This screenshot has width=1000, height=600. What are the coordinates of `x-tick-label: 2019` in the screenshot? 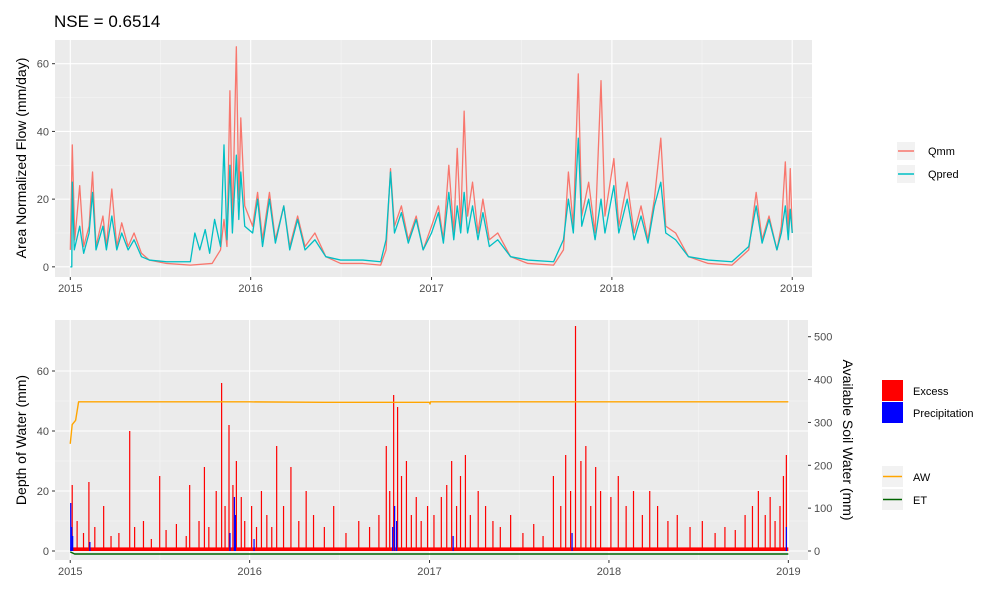 It's located at (792, 289).